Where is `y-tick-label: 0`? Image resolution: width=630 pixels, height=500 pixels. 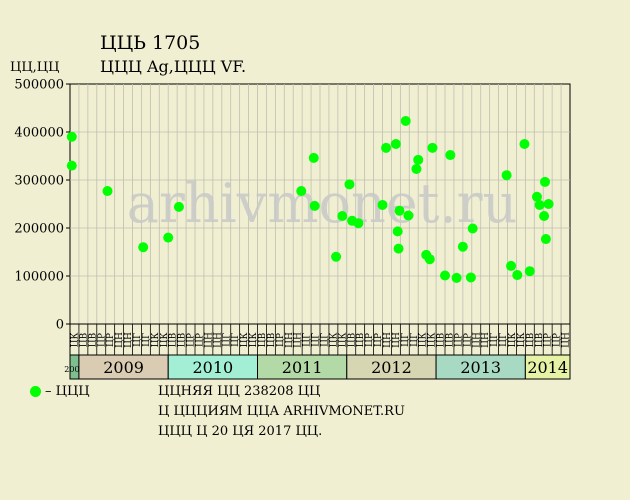
y-tick-label: 0 is located at coordinates (60, 325).